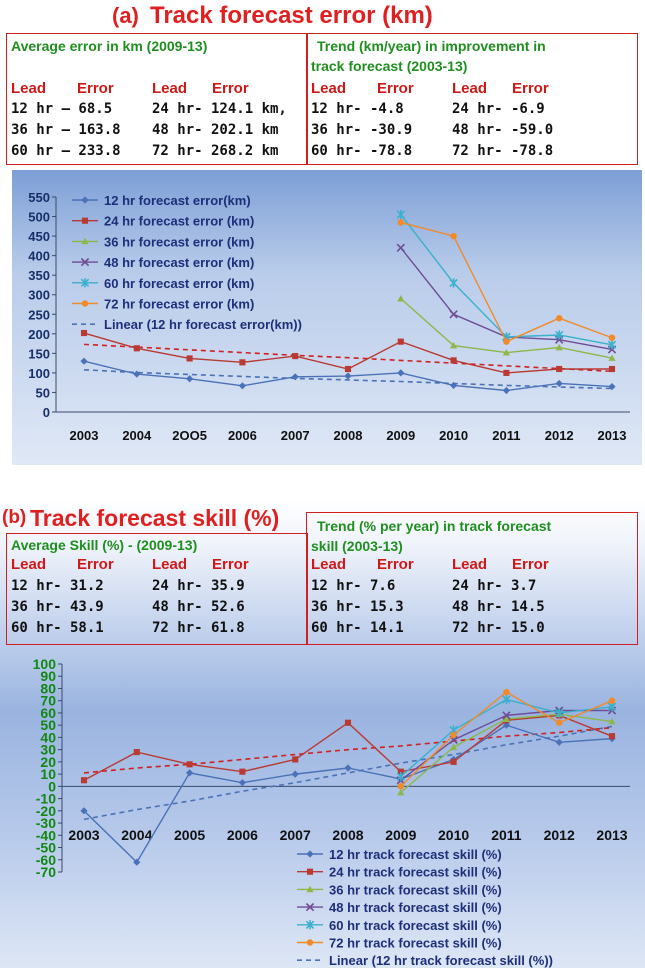 The image size is (645, 968). What do you see at coordinates (46, 799) in the screenshot?
I see `y-tick-label: -10` at bounding box center [46, 799].